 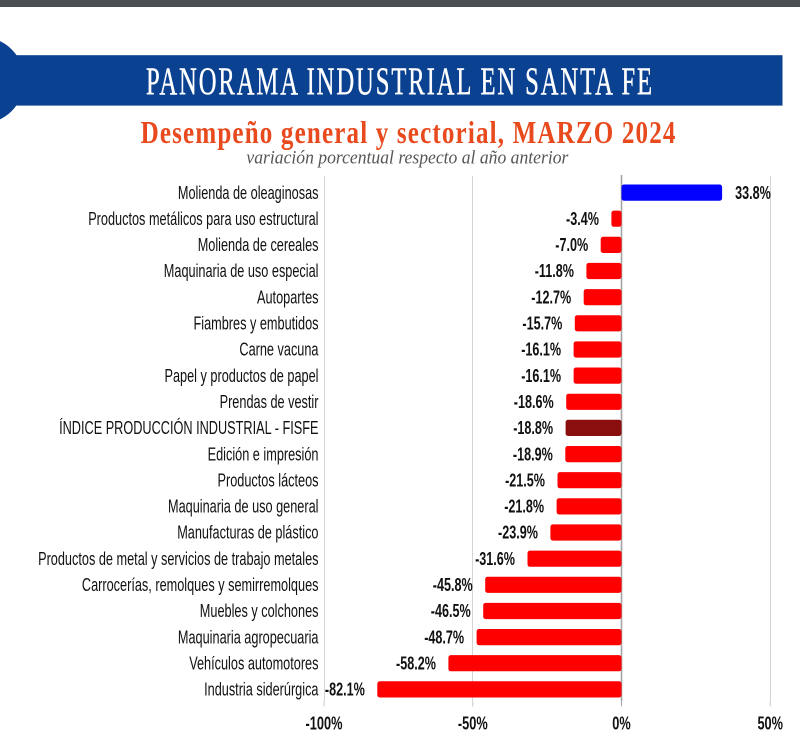 What do you see at coordinates (253, 663) in the screenshot?
I see `svg-text: Vehículos automotores` at bounding box center [253, 663].